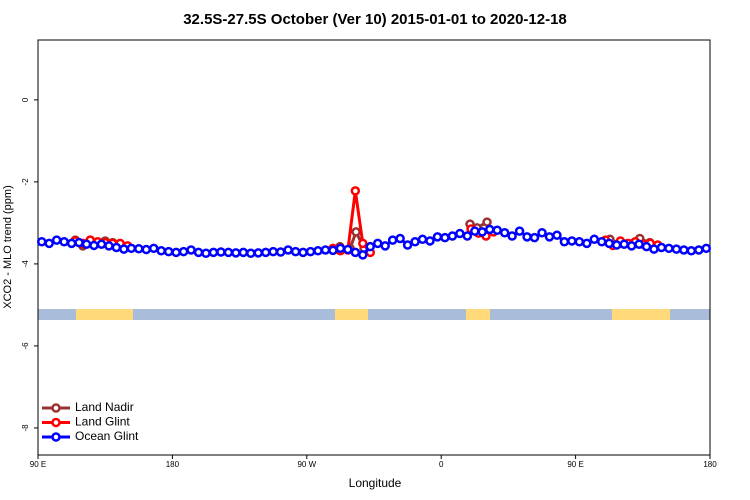 The image size is (750, 500). Describe the element at coordinates (441, 464) in the screenshot. I see `x-tick-label: 0` at that location.